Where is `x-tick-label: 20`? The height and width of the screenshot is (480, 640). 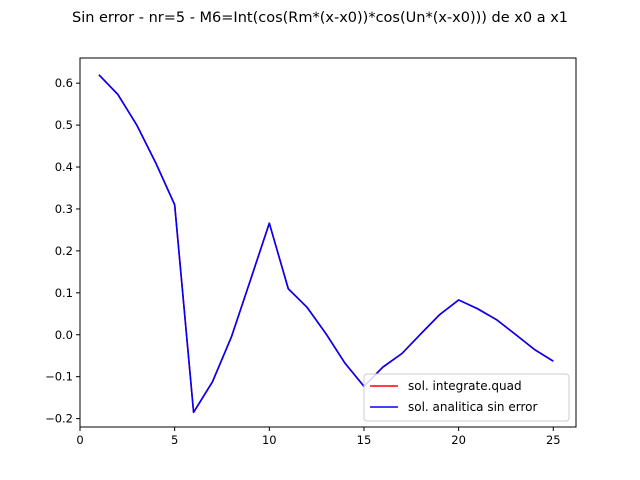 x-tick-label: 20 is located at coordinates (458, 440).